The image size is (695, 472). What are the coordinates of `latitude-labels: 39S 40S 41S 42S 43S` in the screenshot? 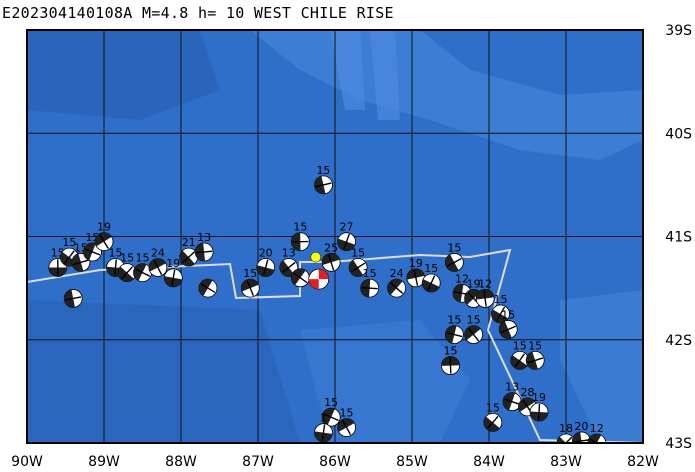 It's located at (678, 237).